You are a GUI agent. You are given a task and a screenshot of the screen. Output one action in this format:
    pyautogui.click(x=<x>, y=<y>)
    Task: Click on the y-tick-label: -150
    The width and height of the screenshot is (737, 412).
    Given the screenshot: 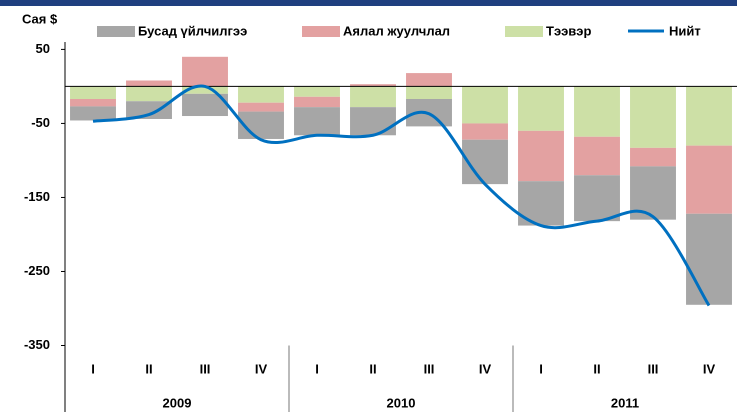 What is the action you would take?
    pyautogui.click(x=37, y=196)
    